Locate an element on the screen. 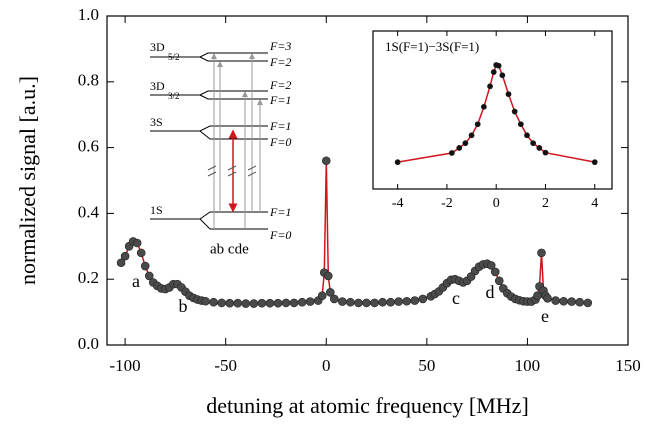 The width and height of the screenshot is (654, 431). y-tick-label: 0.2 is located at coordinates (88, 277).